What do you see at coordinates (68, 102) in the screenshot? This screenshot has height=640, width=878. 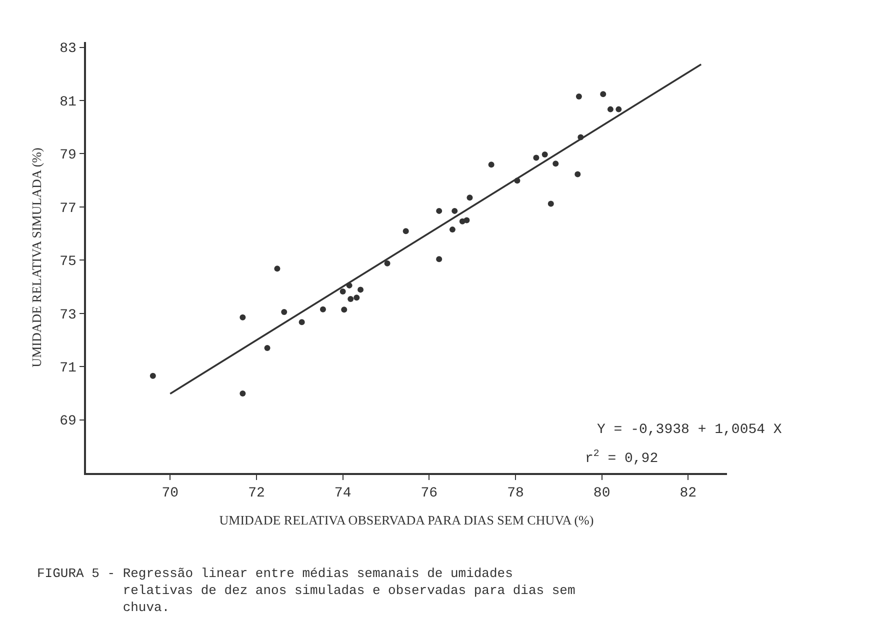 I see `y-tick-label: 81` at bounding box center [68, 102].